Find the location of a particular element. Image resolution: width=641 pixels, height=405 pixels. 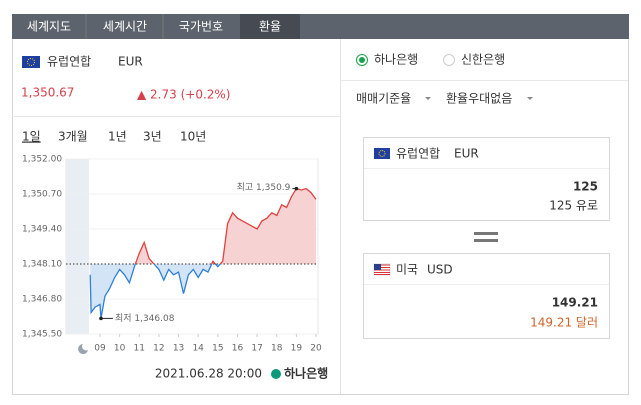

x-tick-label: 18 is located at coordinates (277, 349).